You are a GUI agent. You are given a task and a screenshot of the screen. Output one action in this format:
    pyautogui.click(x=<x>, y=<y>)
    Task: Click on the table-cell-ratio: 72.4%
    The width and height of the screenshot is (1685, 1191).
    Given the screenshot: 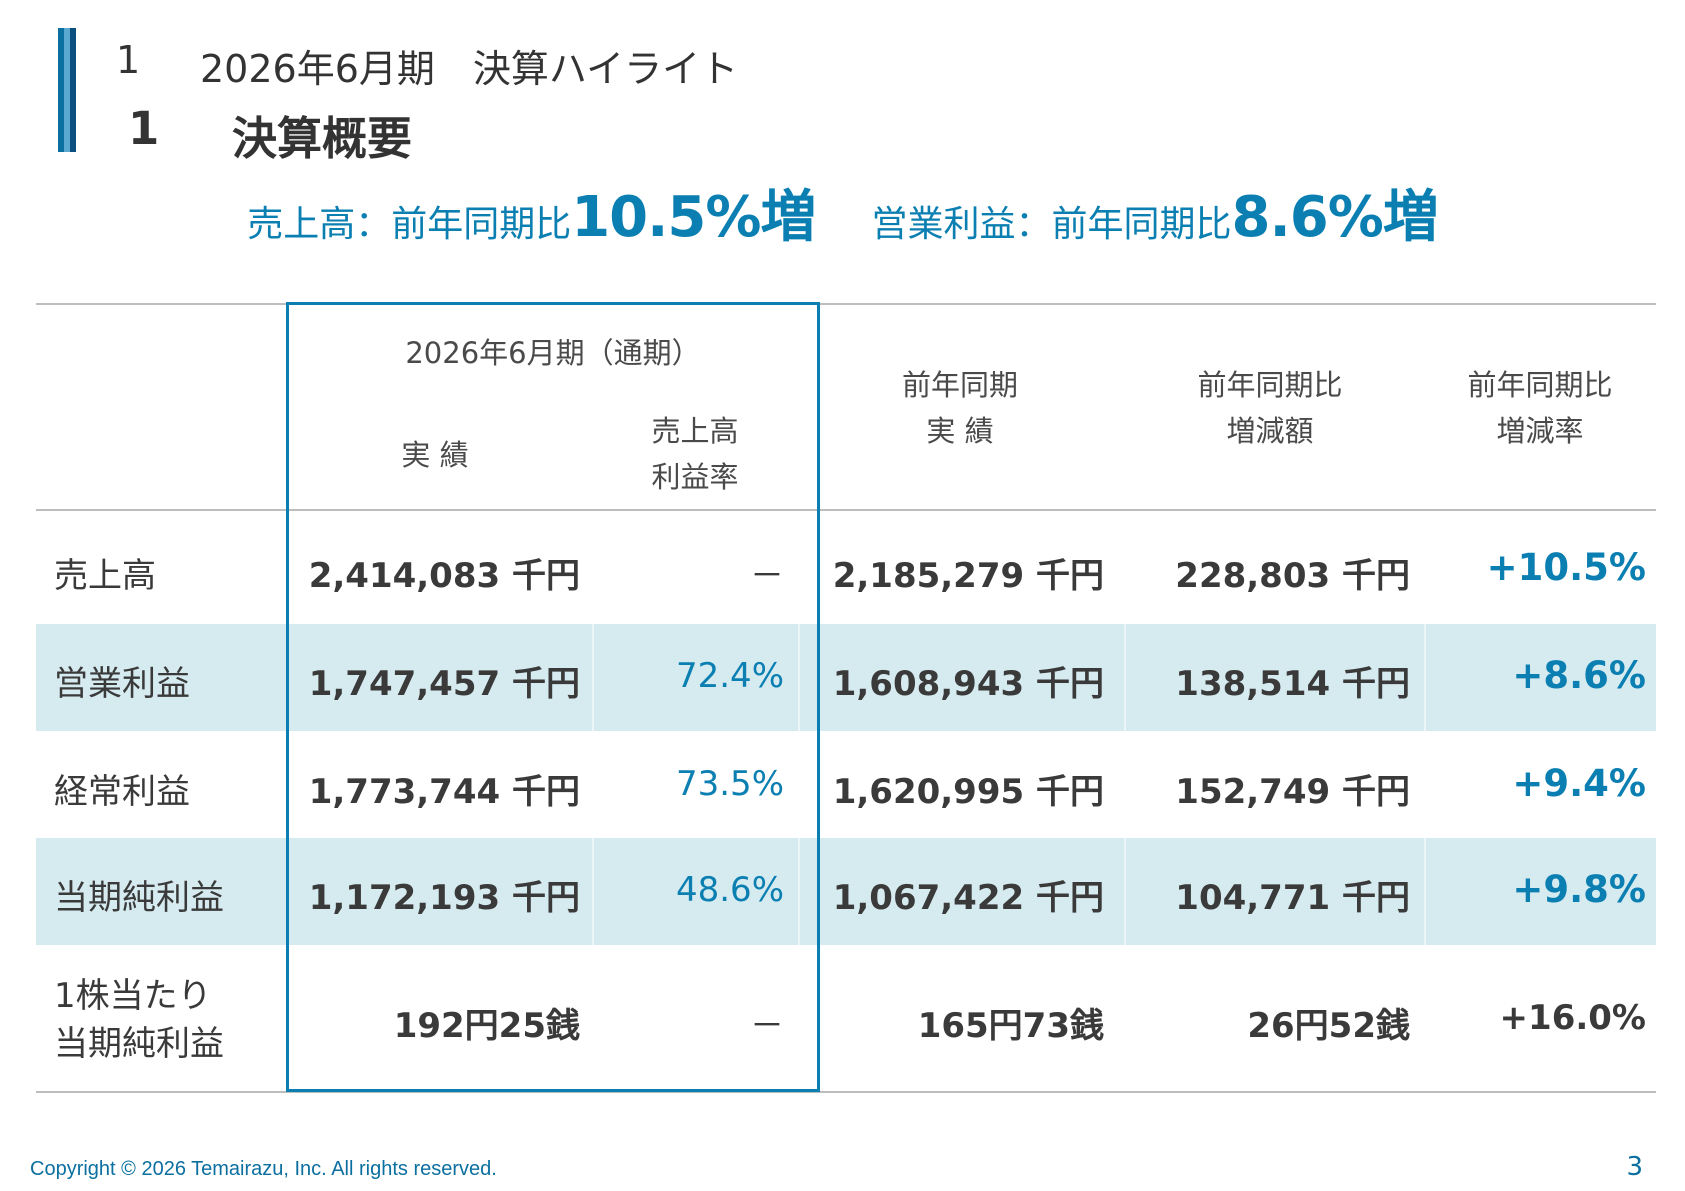 What is the action you would take?
    pyautogui.click(x=729, y=676)
    